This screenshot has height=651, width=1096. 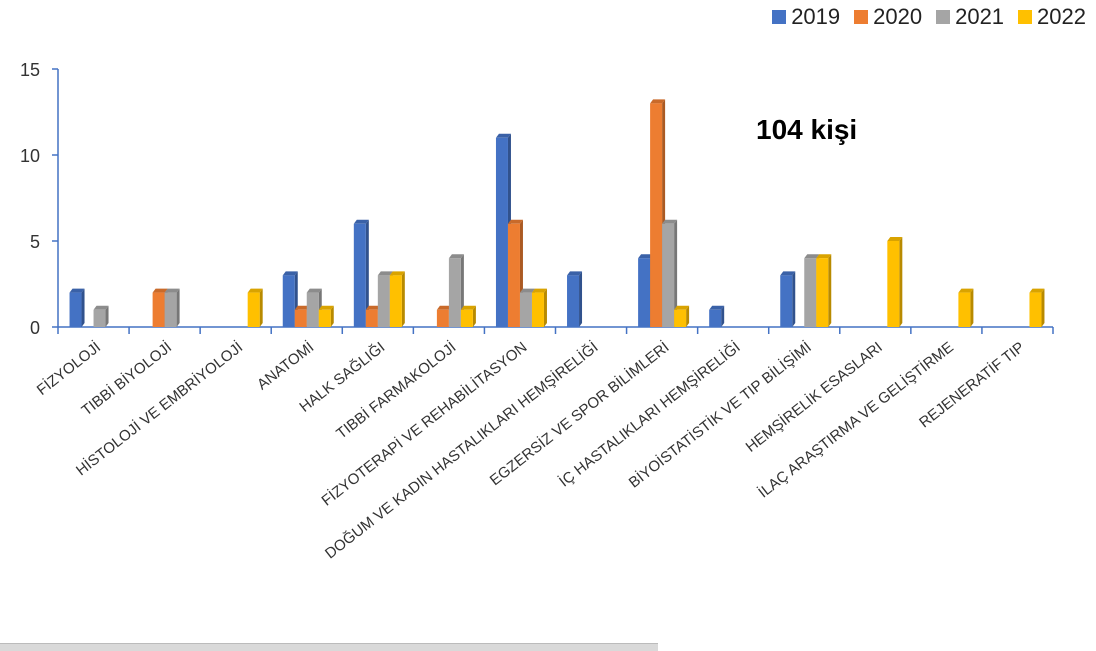 I want to click on legend-item-2021: 2021, so click(x=970, y=17).